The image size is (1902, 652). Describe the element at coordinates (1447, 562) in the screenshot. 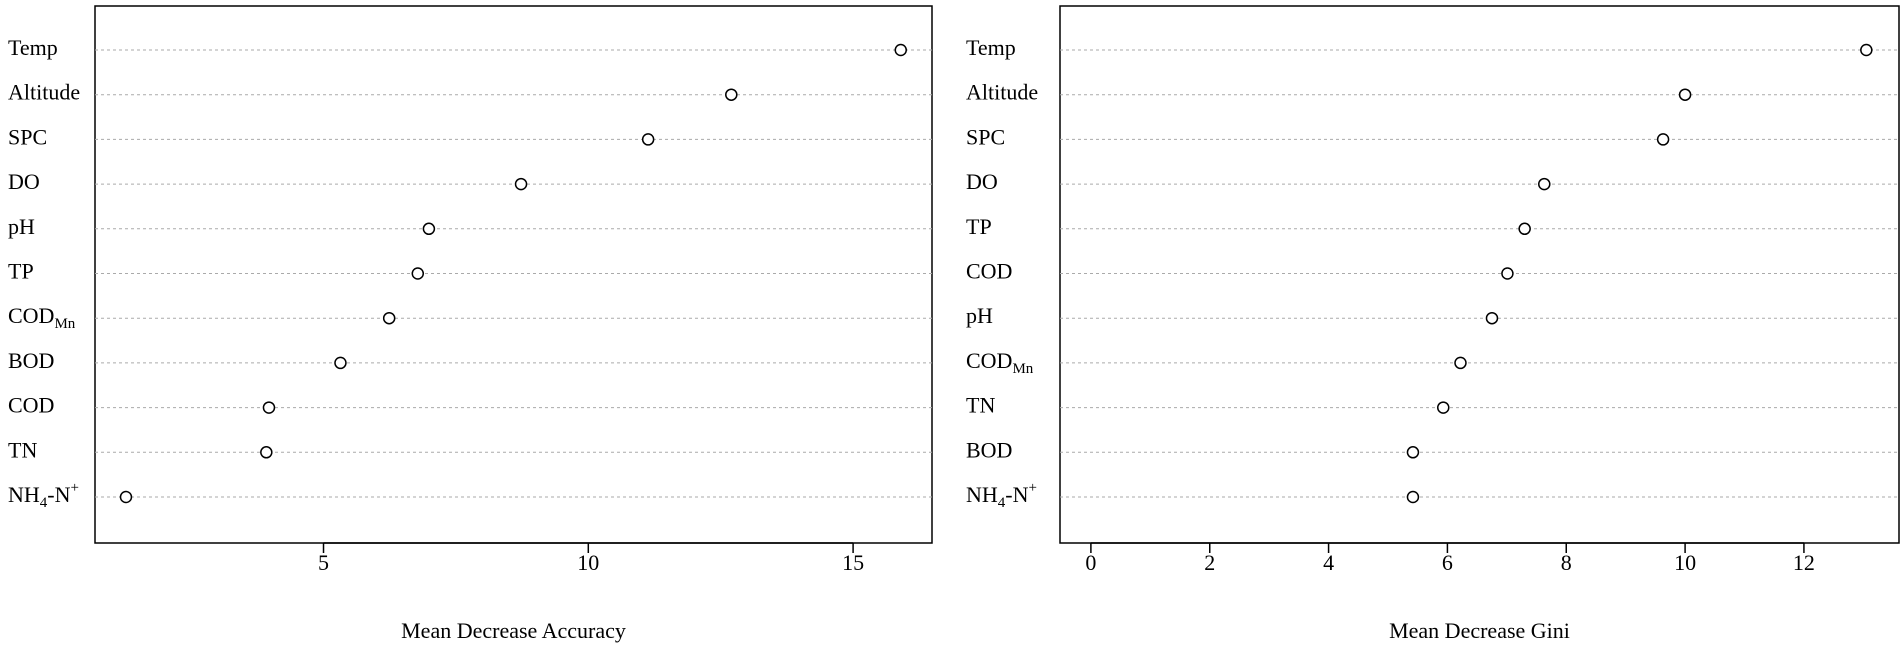

I see `x-tick-label: 6` at that location.